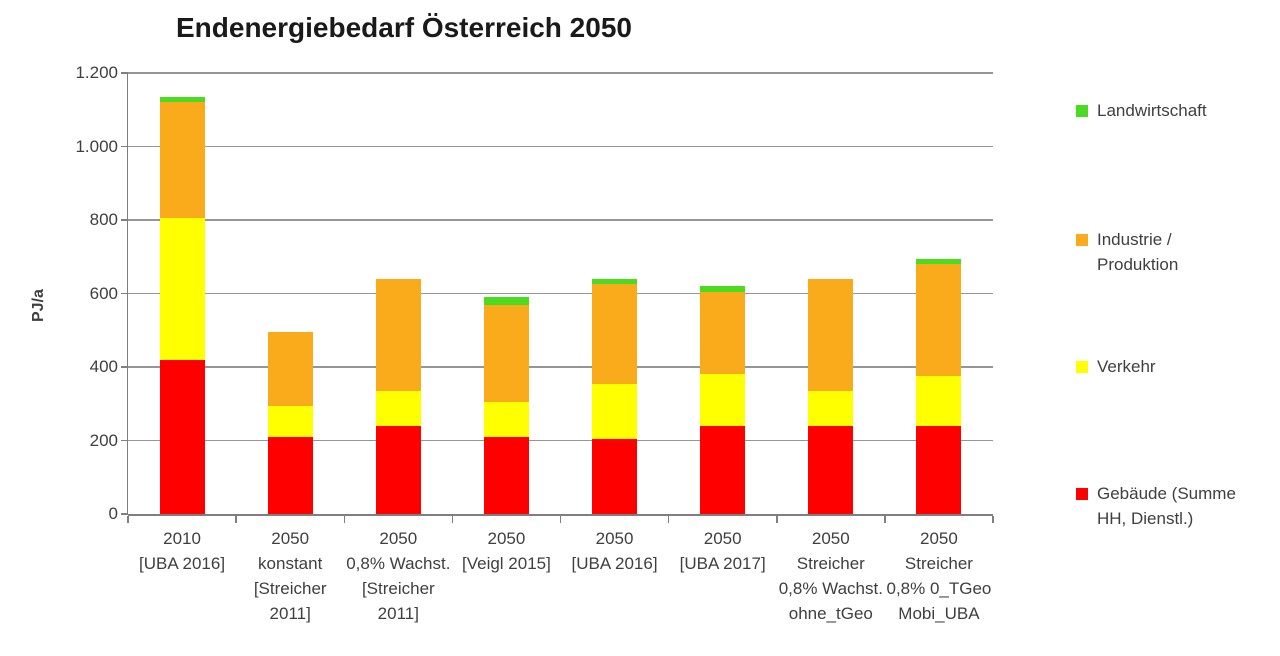 The height and width of the screenshot is (656, 1280). What do you see at coordinates (182, 538) in the screenshot?
I see `x-category-label-line: 2010` at bounding box center [182, 538].